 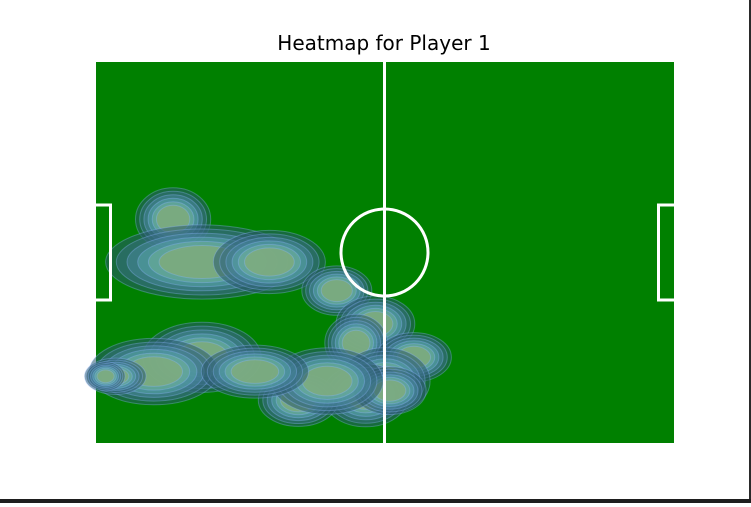 What do you see at coordinates (104, 252) in the screenshot?
I see `left-goal-box` at bounding box center [104, 252].